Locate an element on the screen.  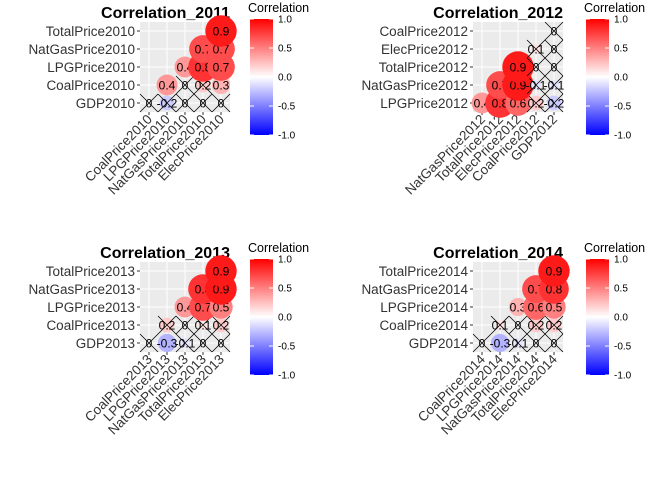
y-tick-label: CoalPrice2014 is located at coordinates (423, 325).